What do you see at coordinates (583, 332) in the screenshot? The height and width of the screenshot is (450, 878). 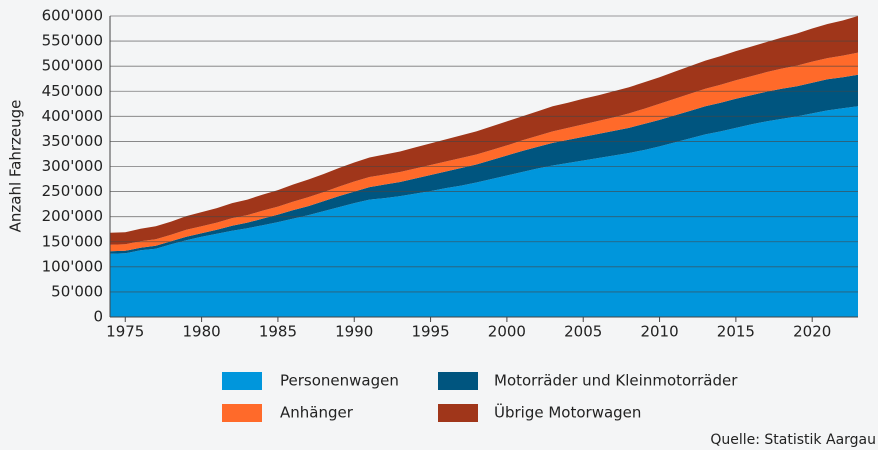 I see `x-tick-label: 2005` at bounding box center [583, 332].